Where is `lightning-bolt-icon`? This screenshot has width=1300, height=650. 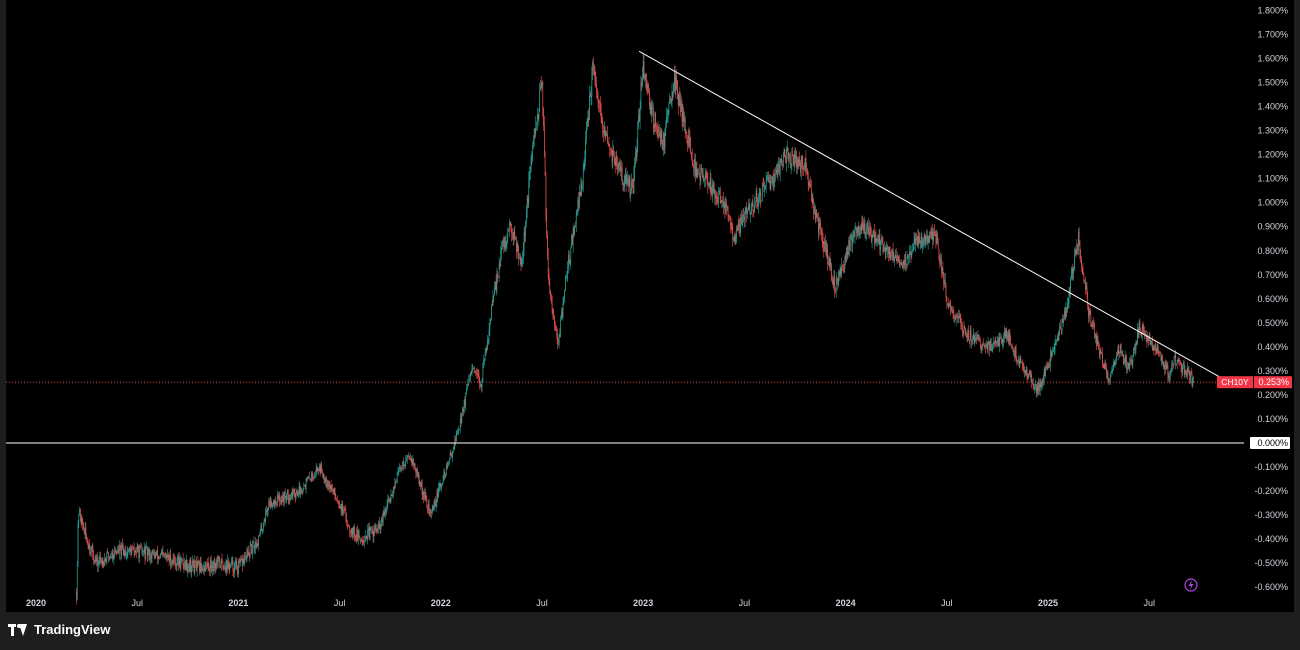 lightning-bolt-icon is located at coordinates (1191, 585).